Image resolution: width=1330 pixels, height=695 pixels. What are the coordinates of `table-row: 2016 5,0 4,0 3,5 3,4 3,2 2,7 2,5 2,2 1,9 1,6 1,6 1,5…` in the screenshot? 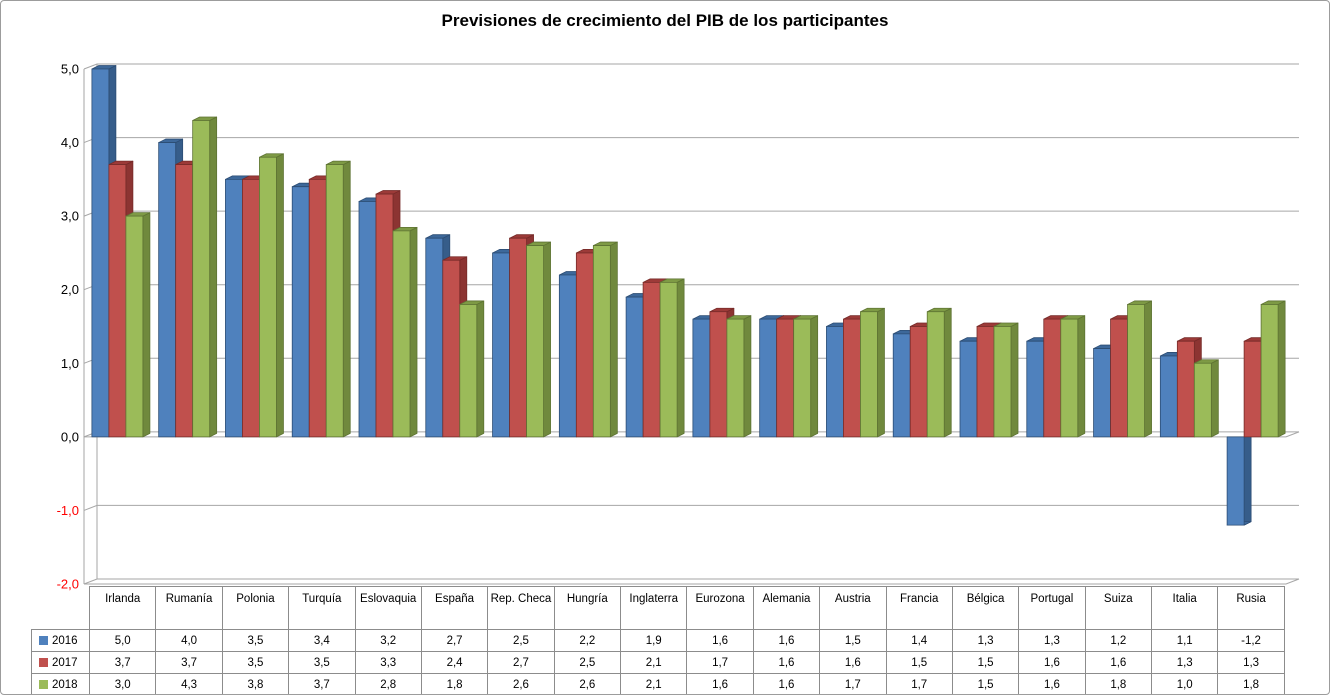 It's located at (658, 640).